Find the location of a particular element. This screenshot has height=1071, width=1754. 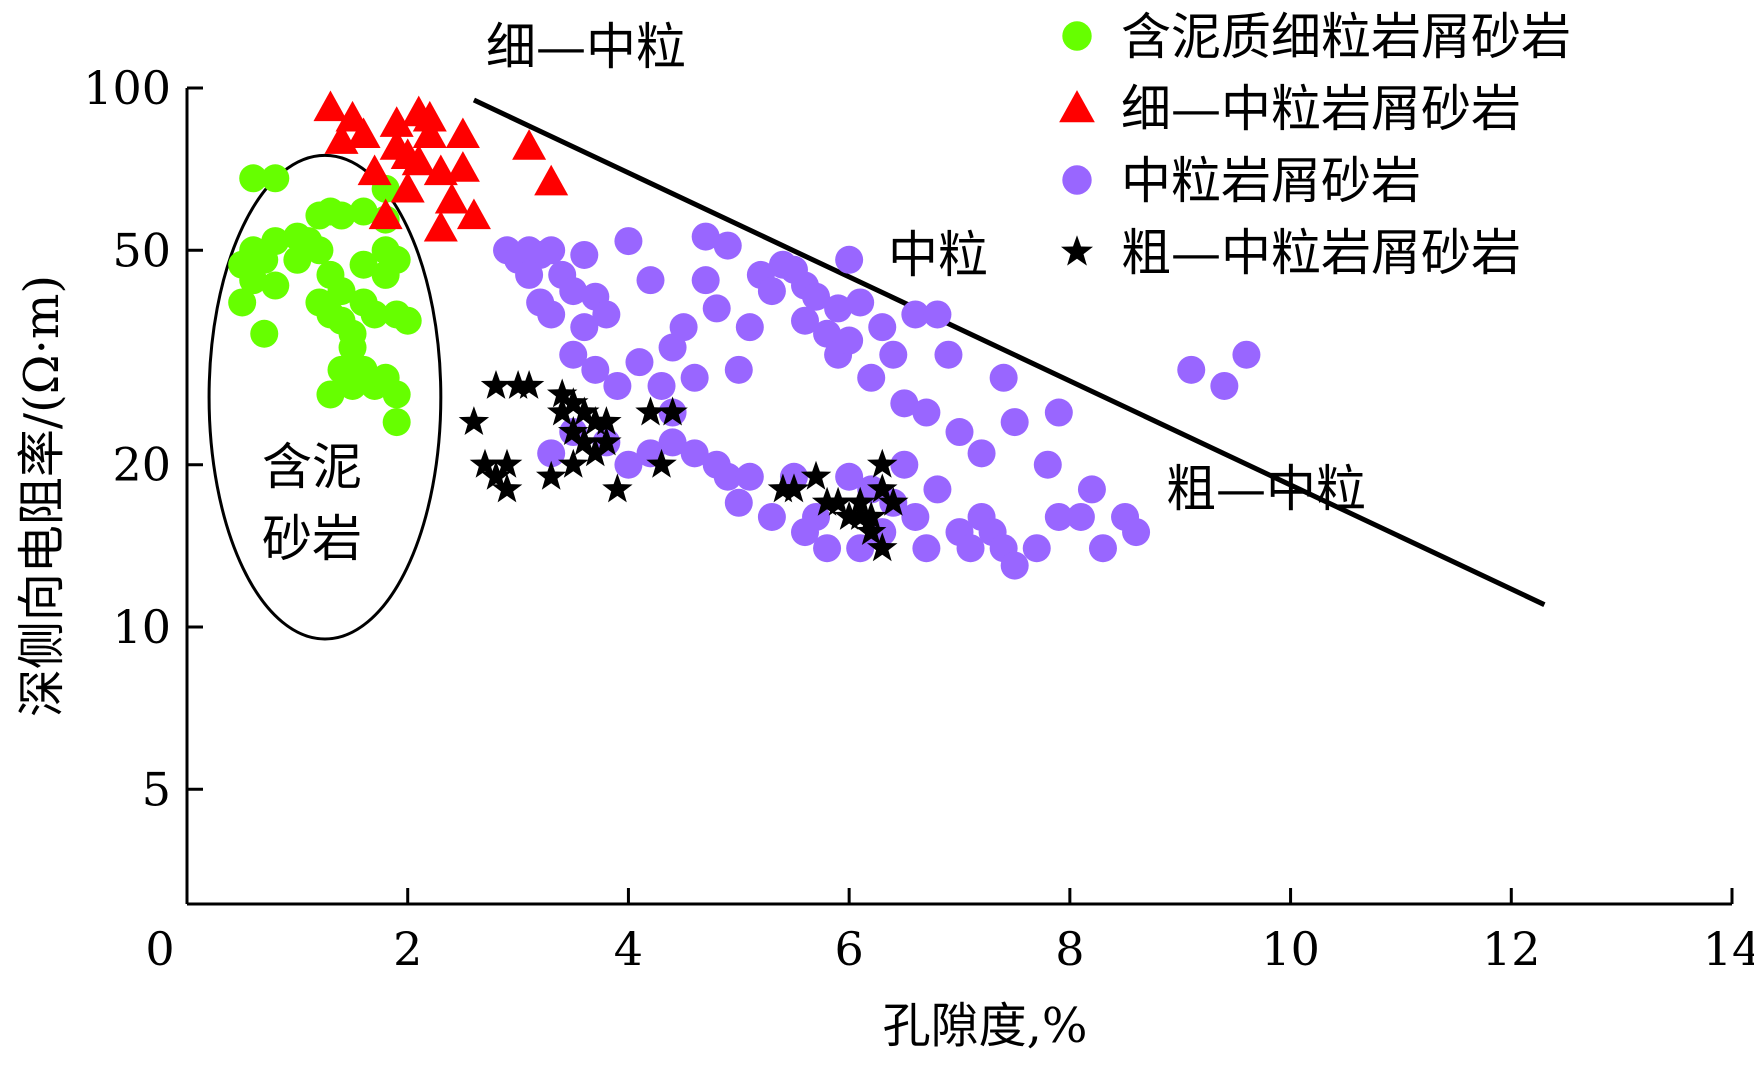

legend-label: 含泥质细粒岩屑砂岩 is located at coordinates (1346, 37).